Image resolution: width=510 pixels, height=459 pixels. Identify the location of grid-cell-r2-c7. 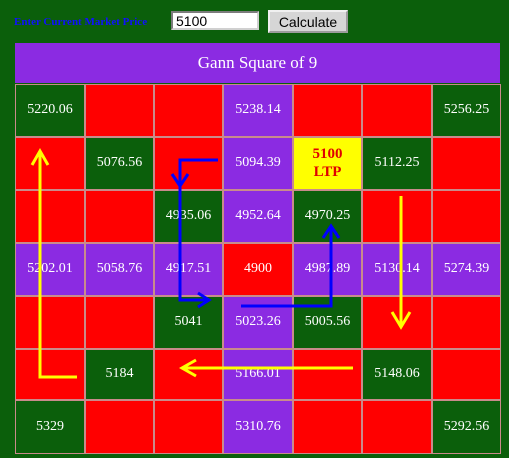
(466, 163).